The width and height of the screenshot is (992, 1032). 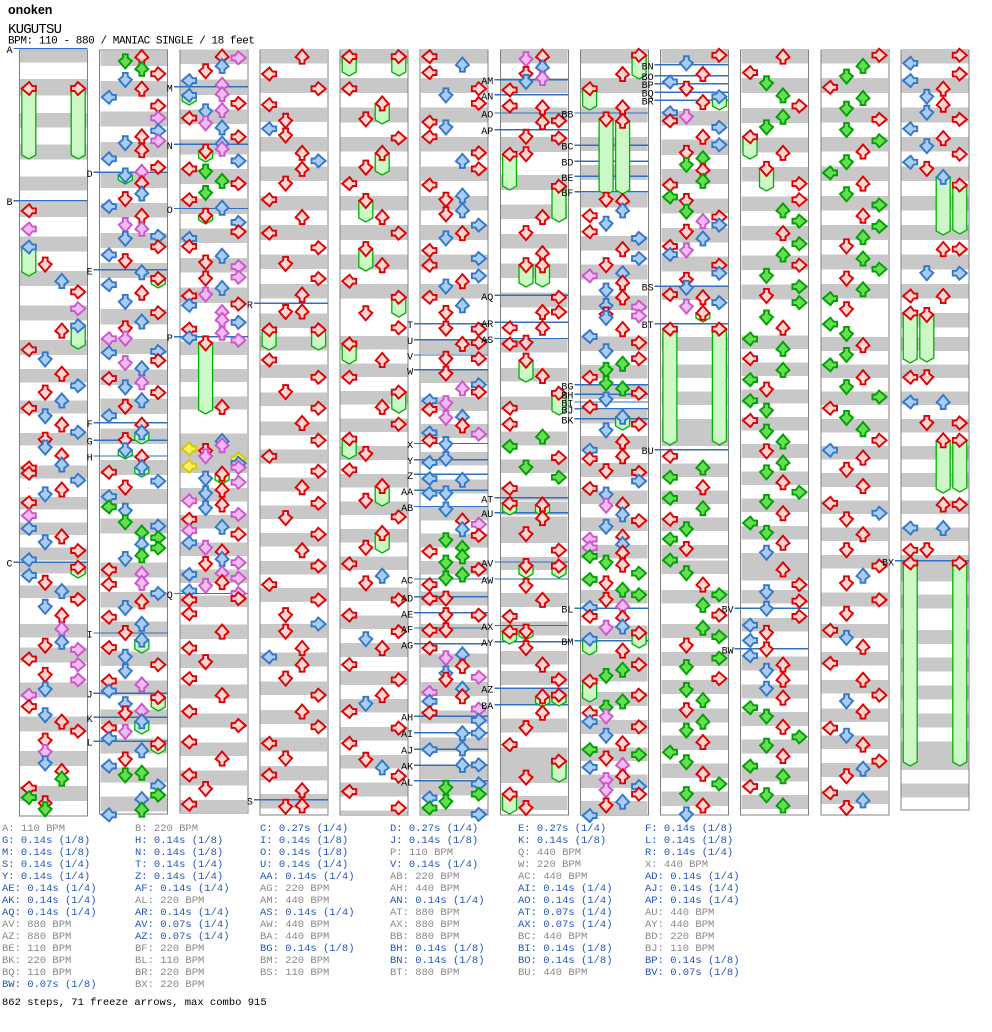 What do you see at coordinates (407, 719) in the screenshot?
I see `svg-text: AH` at bounding box center [407, 719].